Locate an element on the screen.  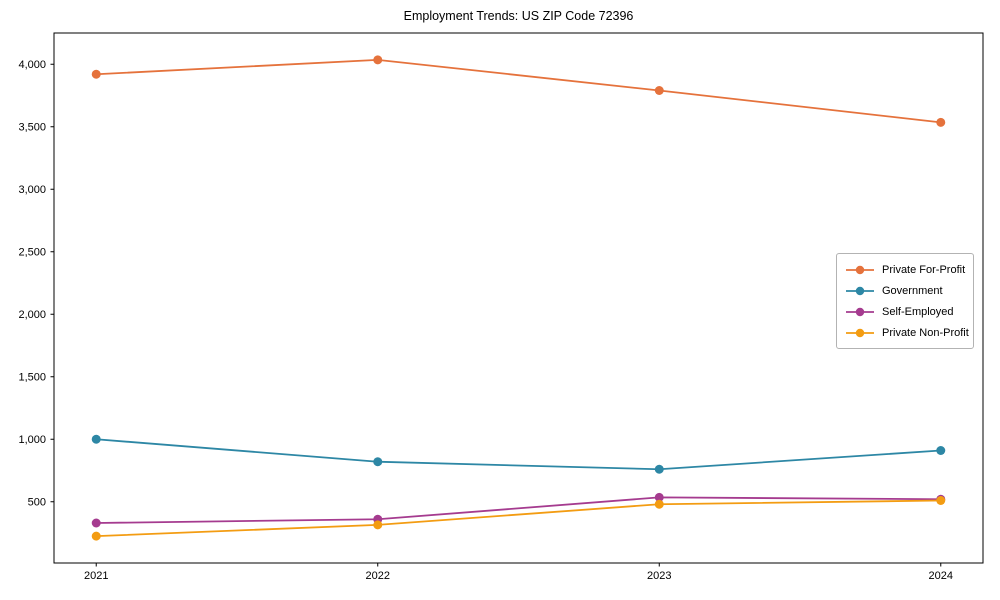
data-point-private-non-profit-2021 is located at coordinates (96, 536).